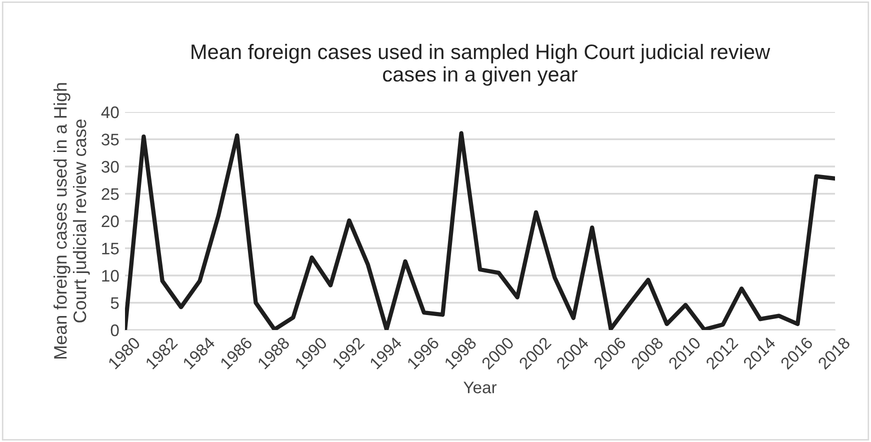  What do you see at coordinates (480, 388) in the screenshot?
I see `x-axis-title: Year` at bounding box center [480, 388].